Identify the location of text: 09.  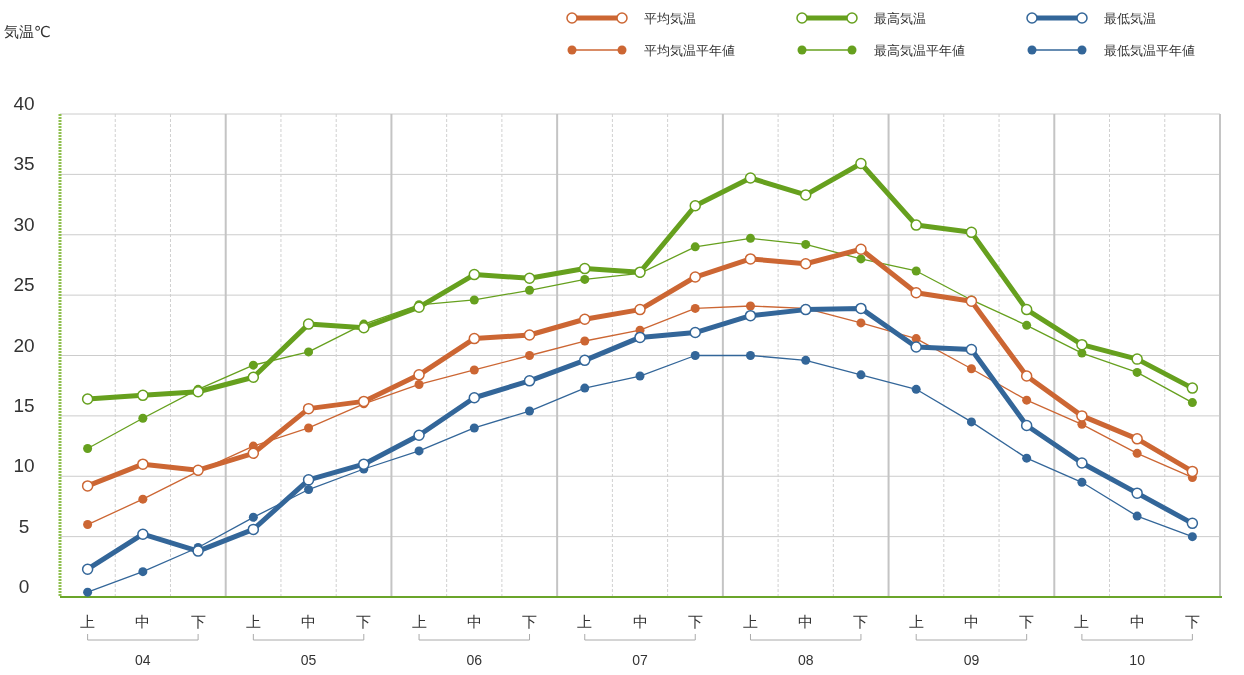
(971, 660).